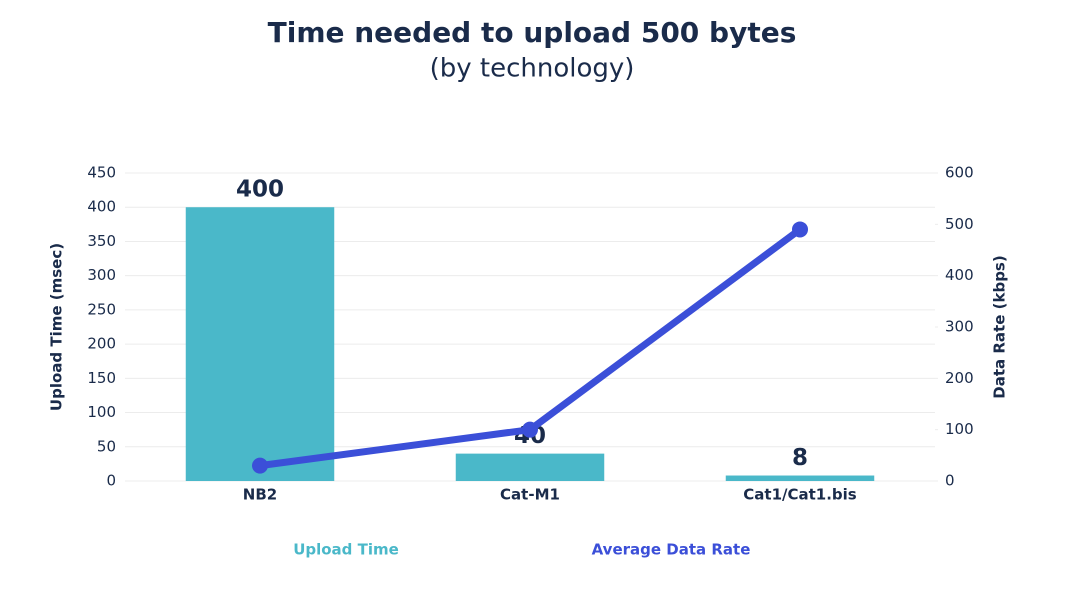 The width and height of the screenshot is (1080, 591). Describe the element at coordinates (260, 495) in the screenshot. I see `x-tick-label: NB2` at that location.